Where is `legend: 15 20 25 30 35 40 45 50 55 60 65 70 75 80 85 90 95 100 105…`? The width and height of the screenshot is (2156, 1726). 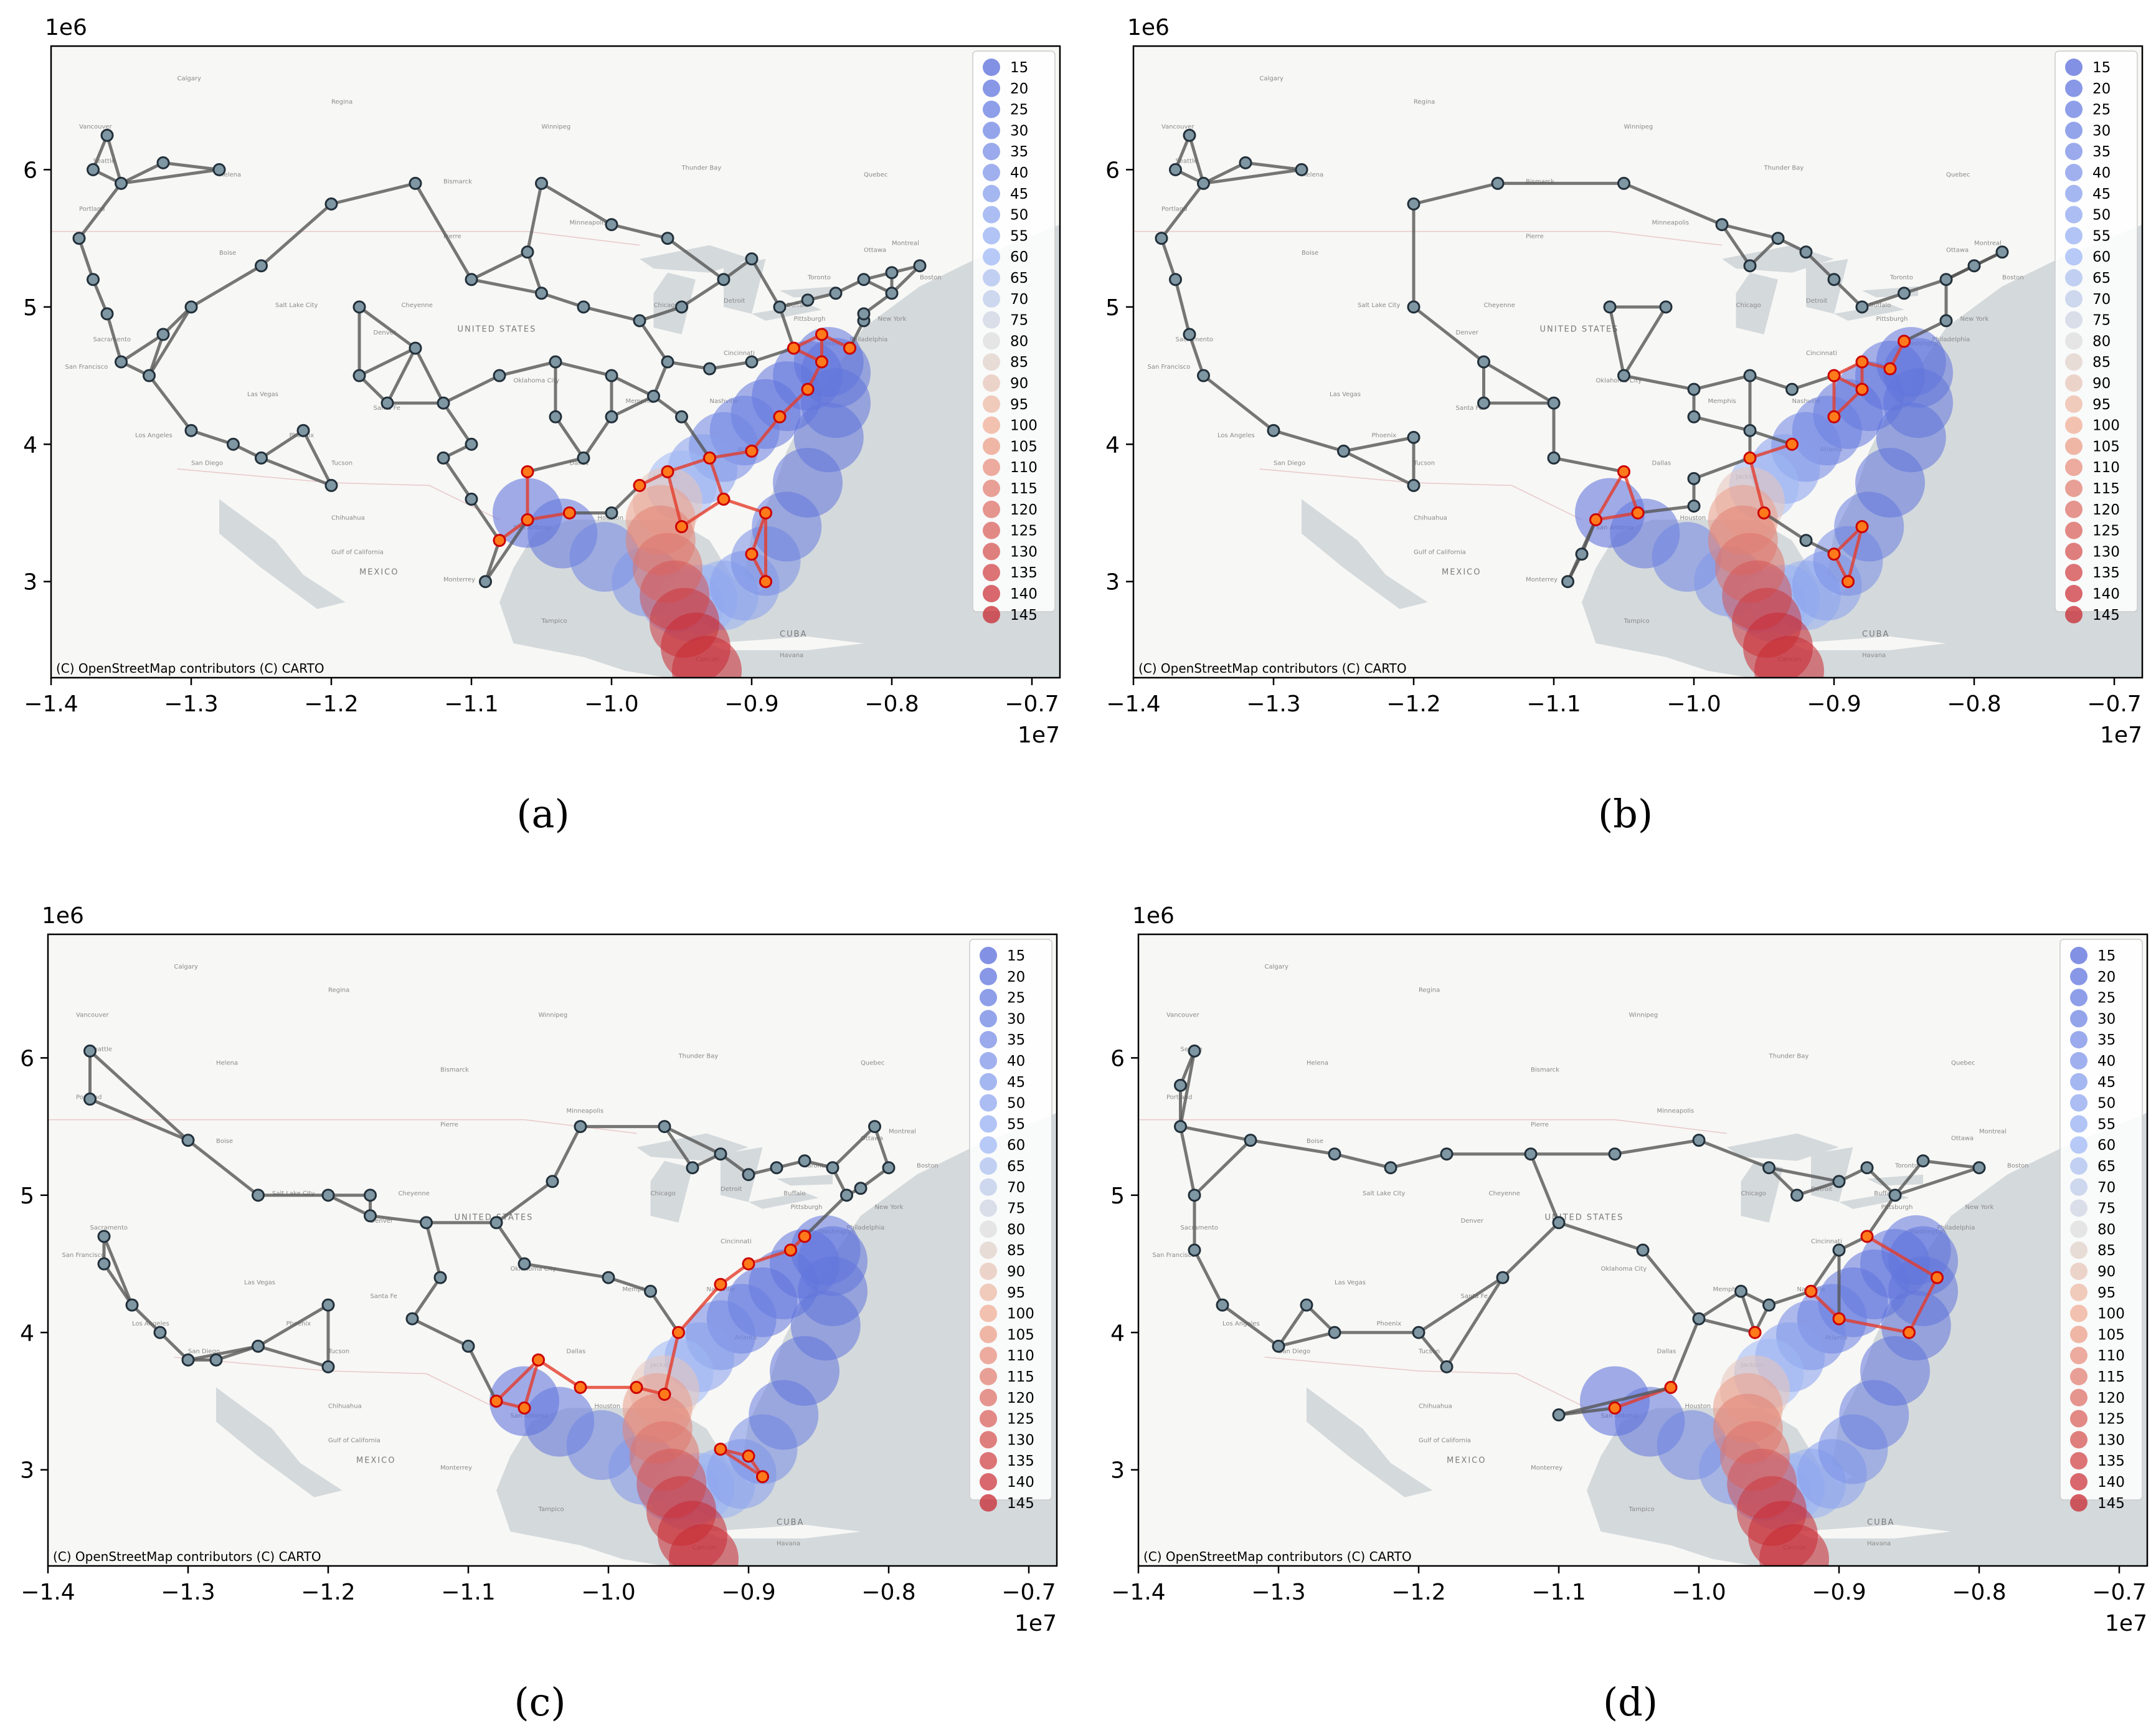
legend: 15 20 25 30 35 40 45 50 55 60 65 70 75 80 85 90 95 100 105… is located at coordinates (1011, 1225).